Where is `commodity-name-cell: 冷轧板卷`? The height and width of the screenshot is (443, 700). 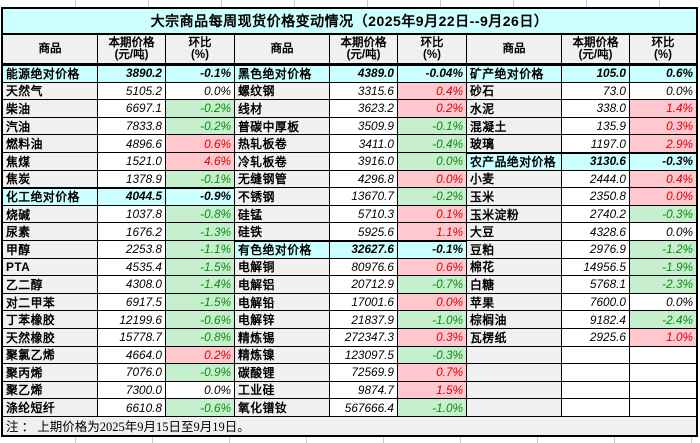
commodity-name-cell: 冷轧板卷 is located at coordinates (282, 161).